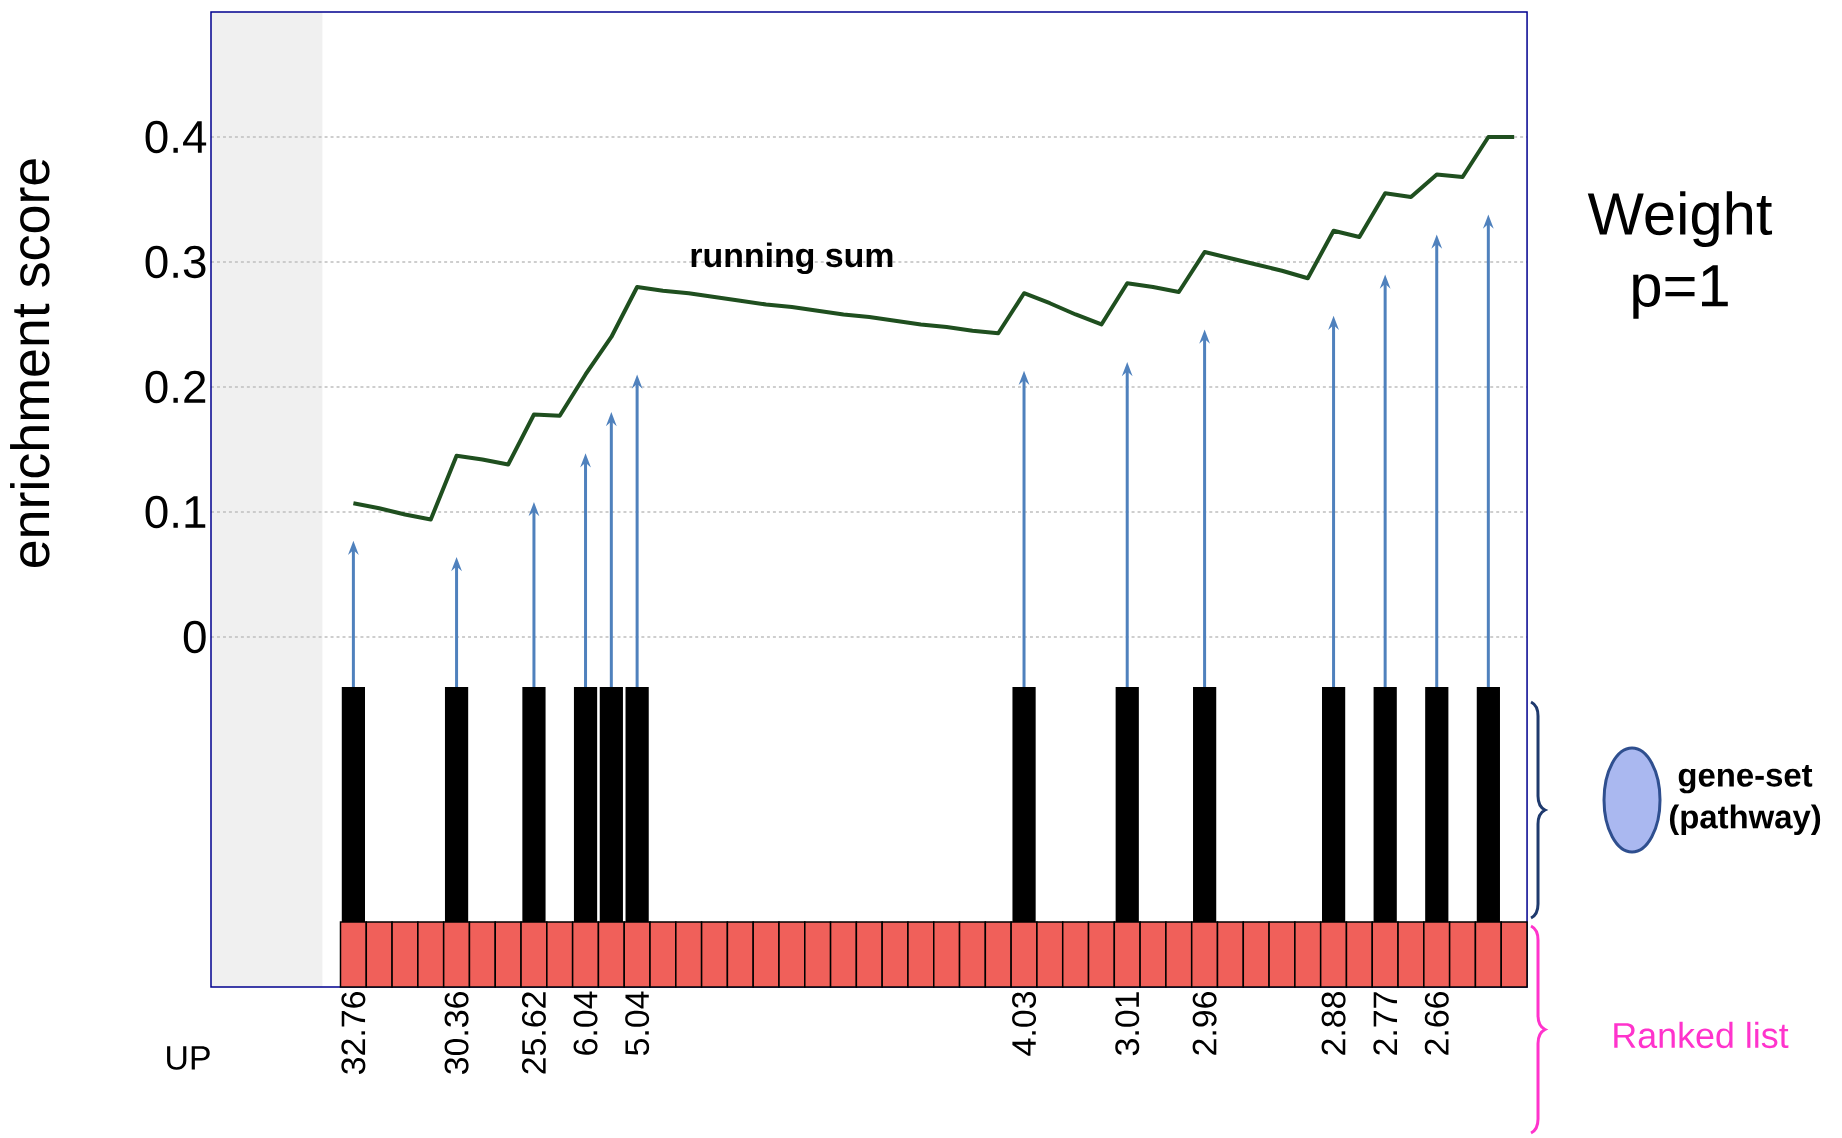  Describe the element at coordinates (456, 1033) in the screenshot. I see `x-tick-label: 30.36` at that location.